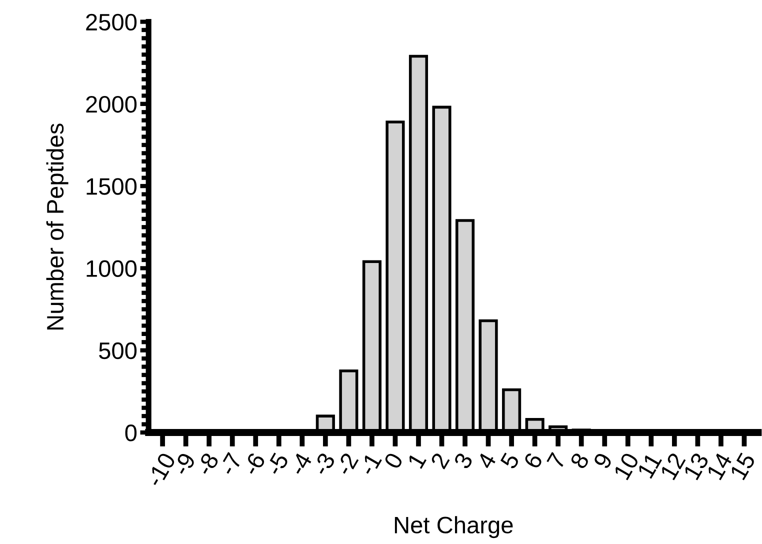  What do you see at coordinates (57, 227) in the screenshot?
I see `y-axis-title: Number of Peptides` at bounding box center [57, 227].